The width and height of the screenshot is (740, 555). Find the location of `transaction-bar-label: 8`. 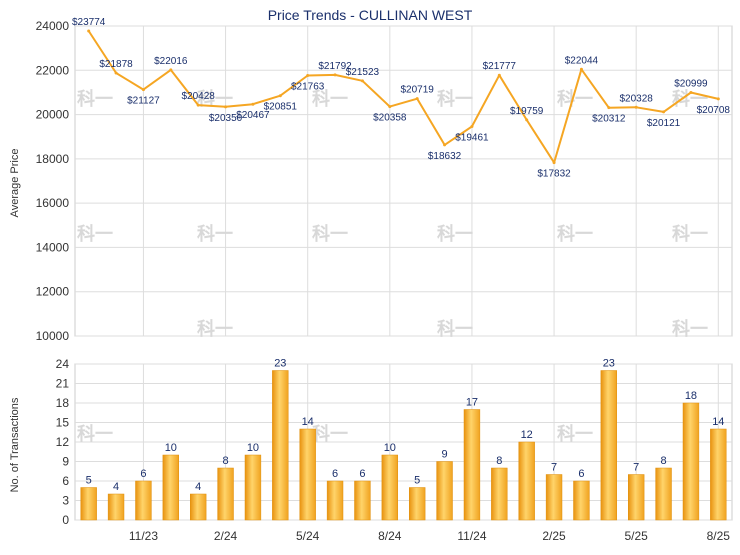

transaction-bar-label: 8 is located at coordinates (499, 461).